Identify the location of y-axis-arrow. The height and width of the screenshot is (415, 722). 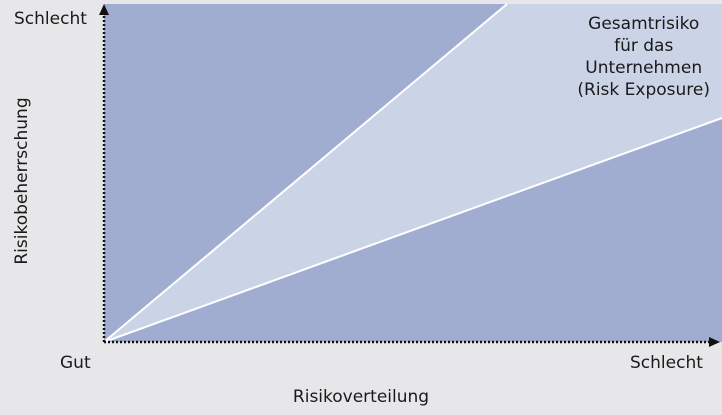
(104, 9).